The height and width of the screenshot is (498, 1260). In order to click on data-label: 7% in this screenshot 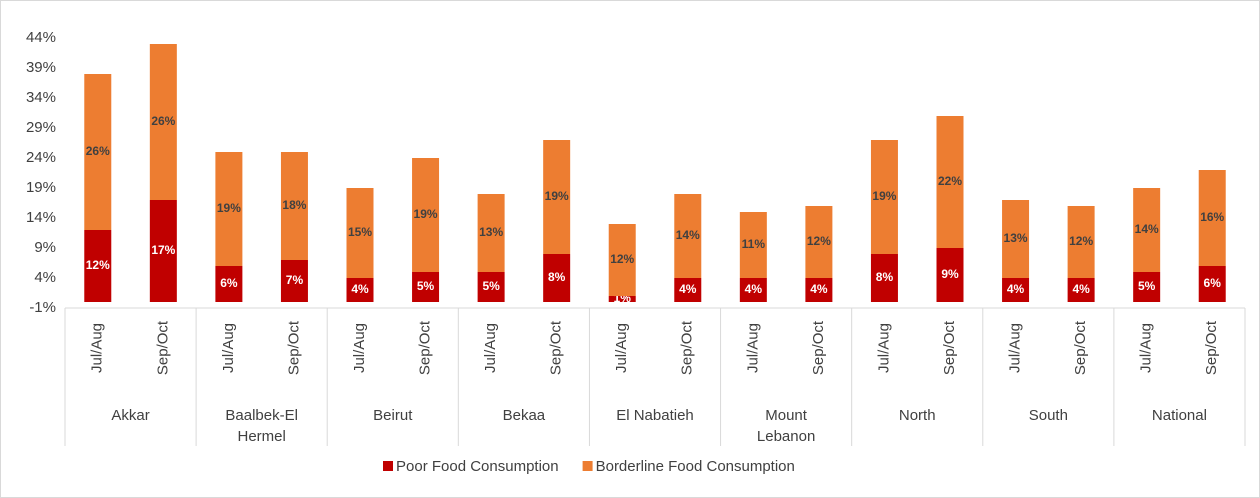, I will do `click(295, 280)`.